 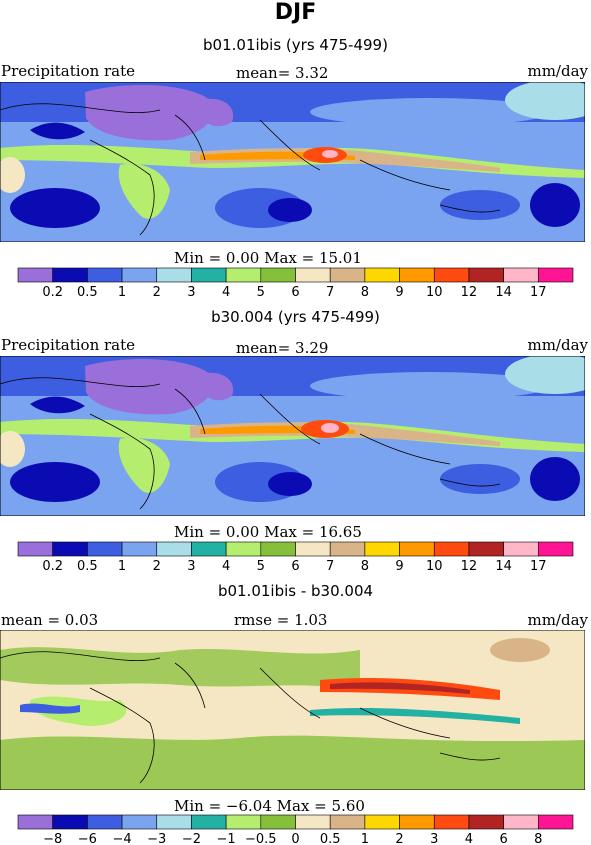 I want to click on panel2-units-label: mm/day, so click(x=557, y=345).